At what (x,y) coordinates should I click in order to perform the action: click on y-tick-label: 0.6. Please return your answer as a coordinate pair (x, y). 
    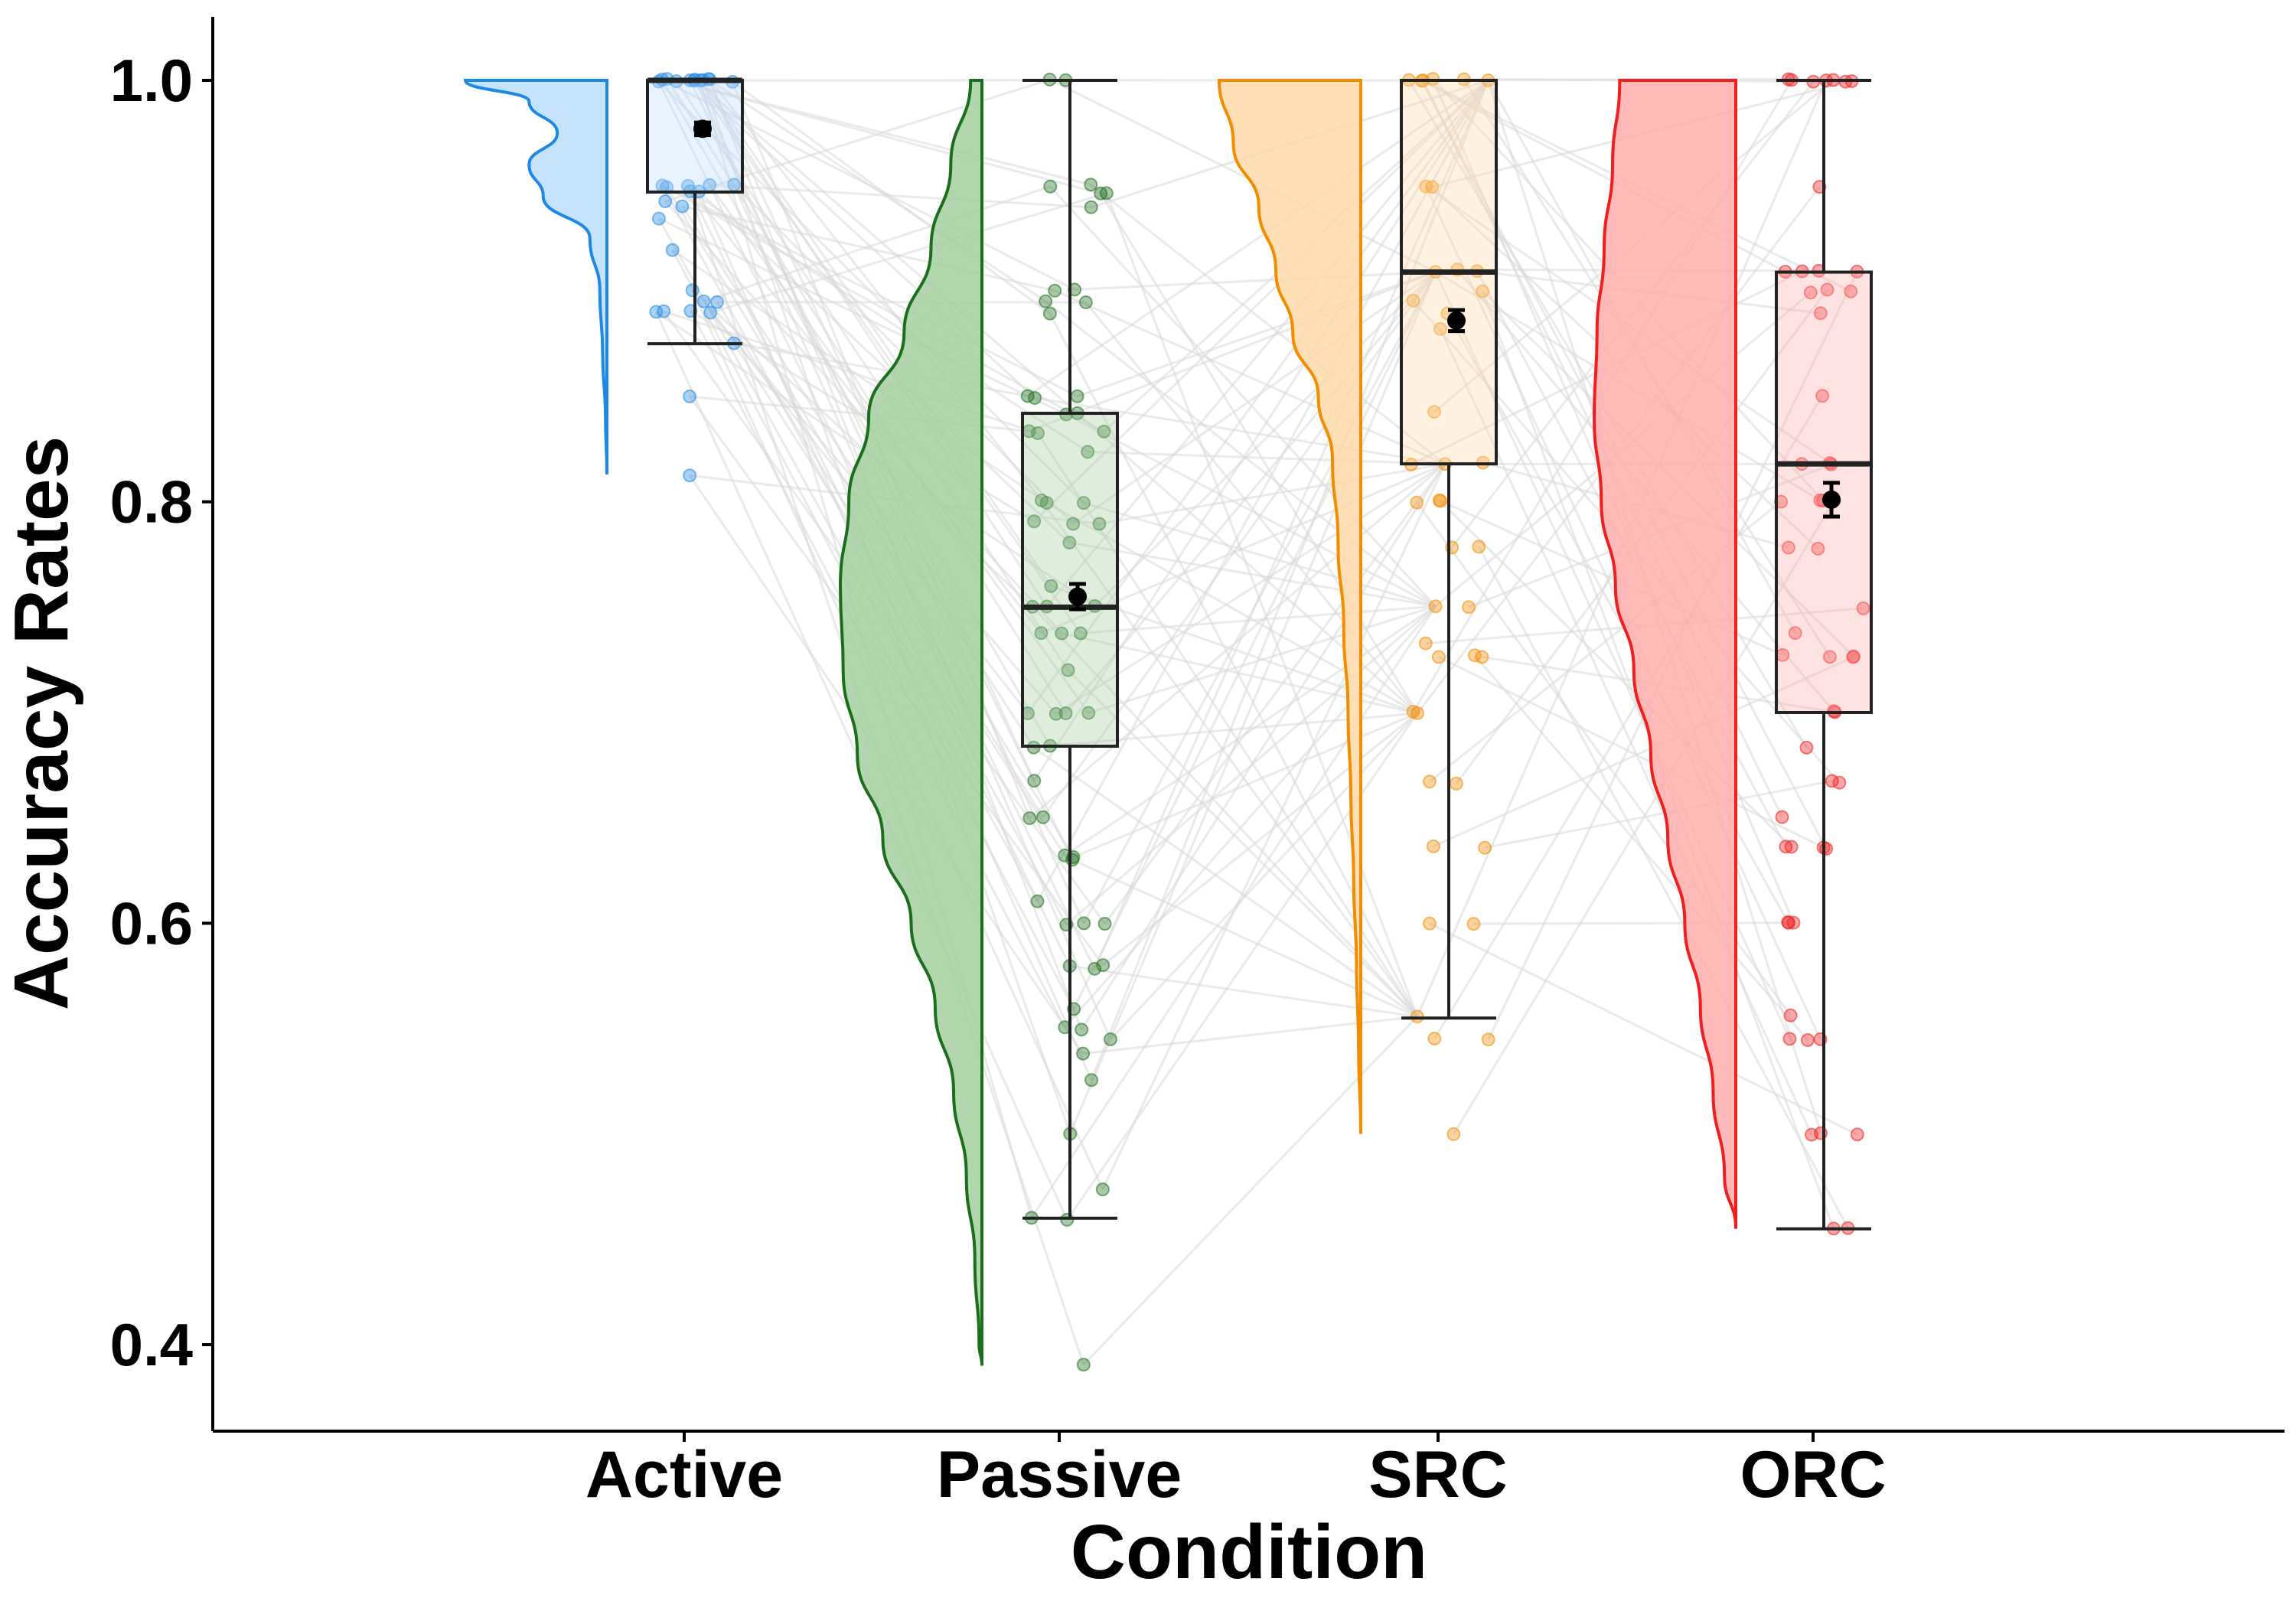
    Looking at the image, I should click on (151, 923).